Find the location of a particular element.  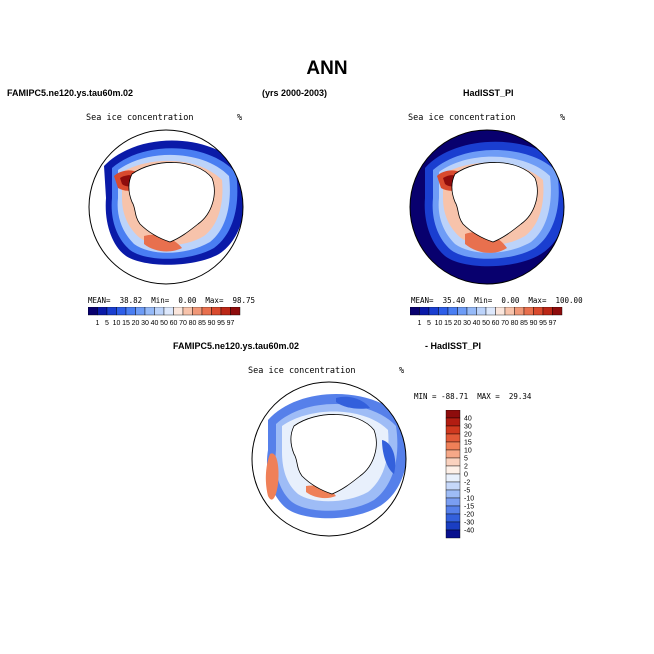

panel-obs-label: Sea ice concentration is located at coordinates (462, 118).